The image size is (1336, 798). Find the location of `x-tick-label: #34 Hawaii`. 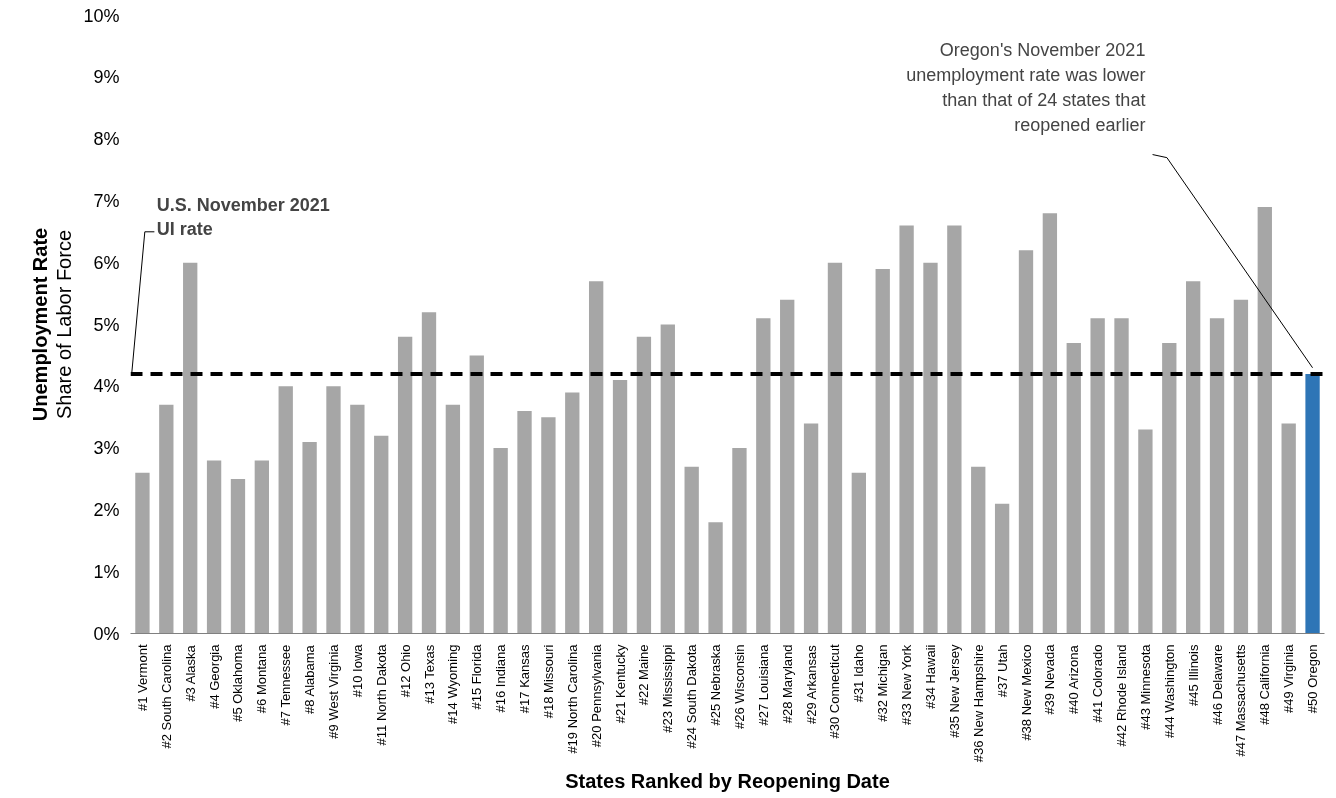

x-tick-label: #34 Hawaii is located at coordinates (930, 676).